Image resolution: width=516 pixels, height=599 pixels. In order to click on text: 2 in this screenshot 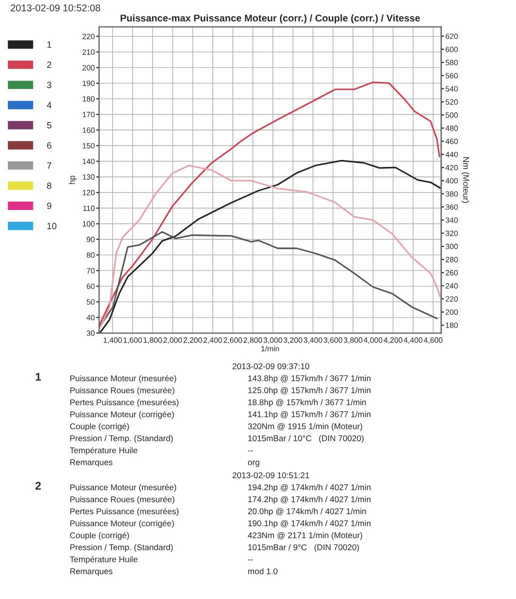, I will do `click(38, 486)`.